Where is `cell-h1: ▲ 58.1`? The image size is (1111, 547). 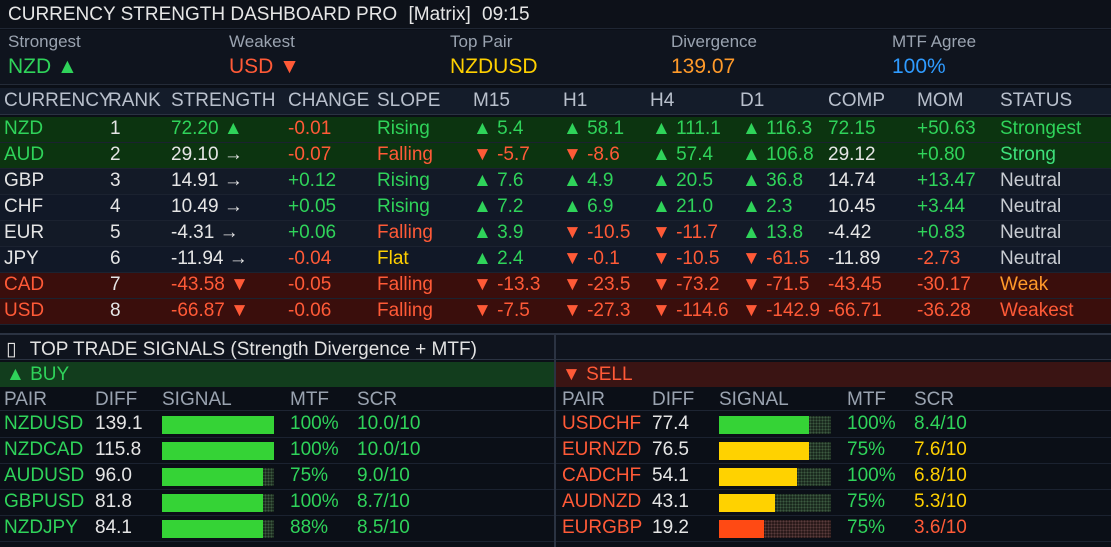 cell-h1: ▲ 58.1 is located at coordinates (594, 128).